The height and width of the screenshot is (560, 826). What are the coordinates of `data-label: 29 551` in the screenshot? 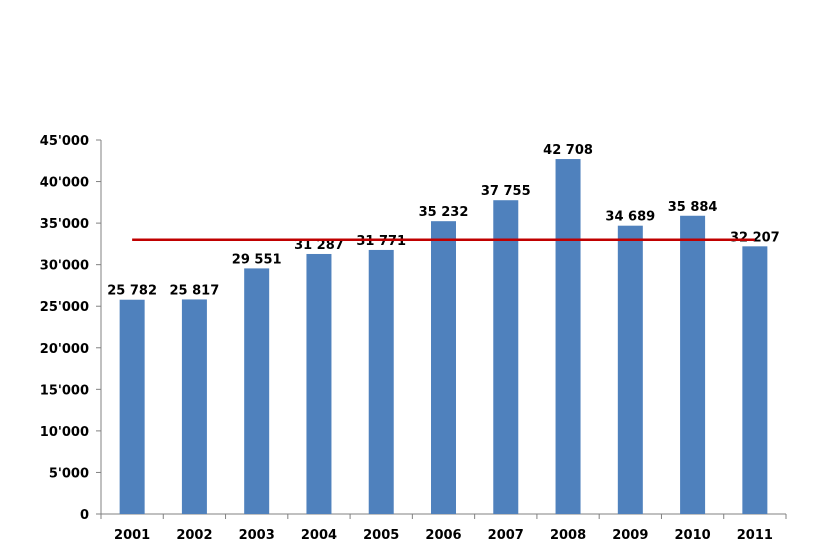 It's located at (257, 259).